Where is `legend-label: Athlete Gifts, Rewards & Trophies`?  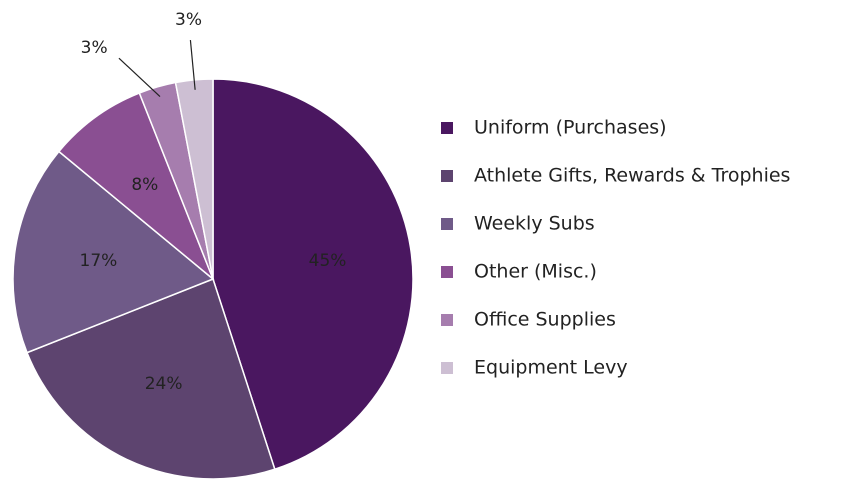 legend-label: Athlete Gifts, Rewards & Trophies is located at coordinates (632, 176).